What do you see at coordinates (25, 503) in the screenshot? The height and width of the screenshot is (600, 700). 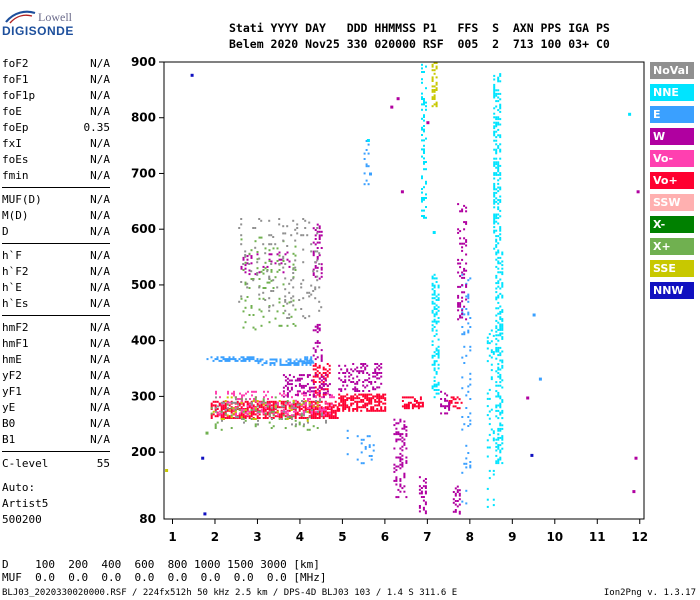 I see `auto-program: Artist5` at bounding box center [25, 503].